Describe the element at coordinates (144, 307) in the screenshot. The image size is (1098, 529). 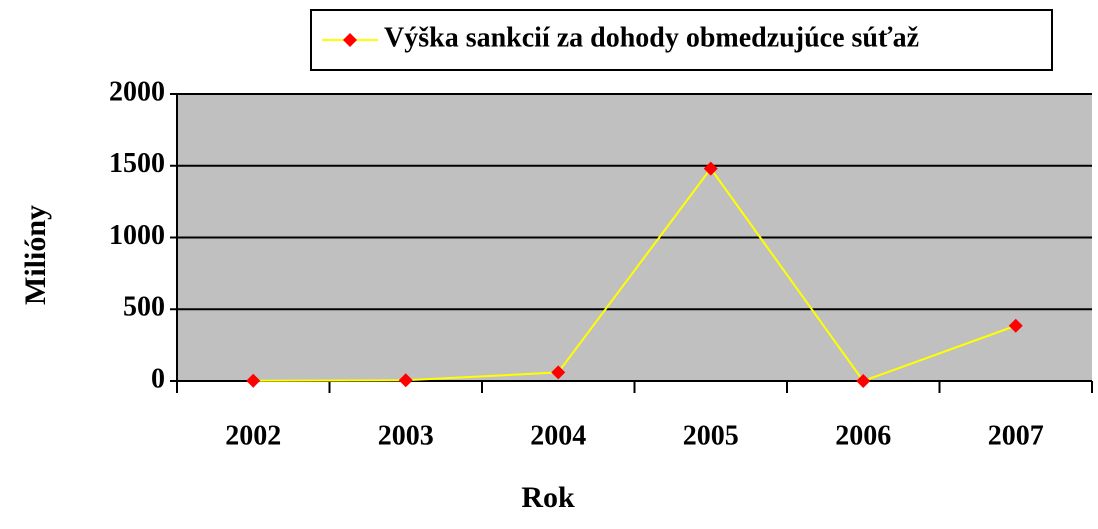
I see `y-tick-label: 500` at that location.